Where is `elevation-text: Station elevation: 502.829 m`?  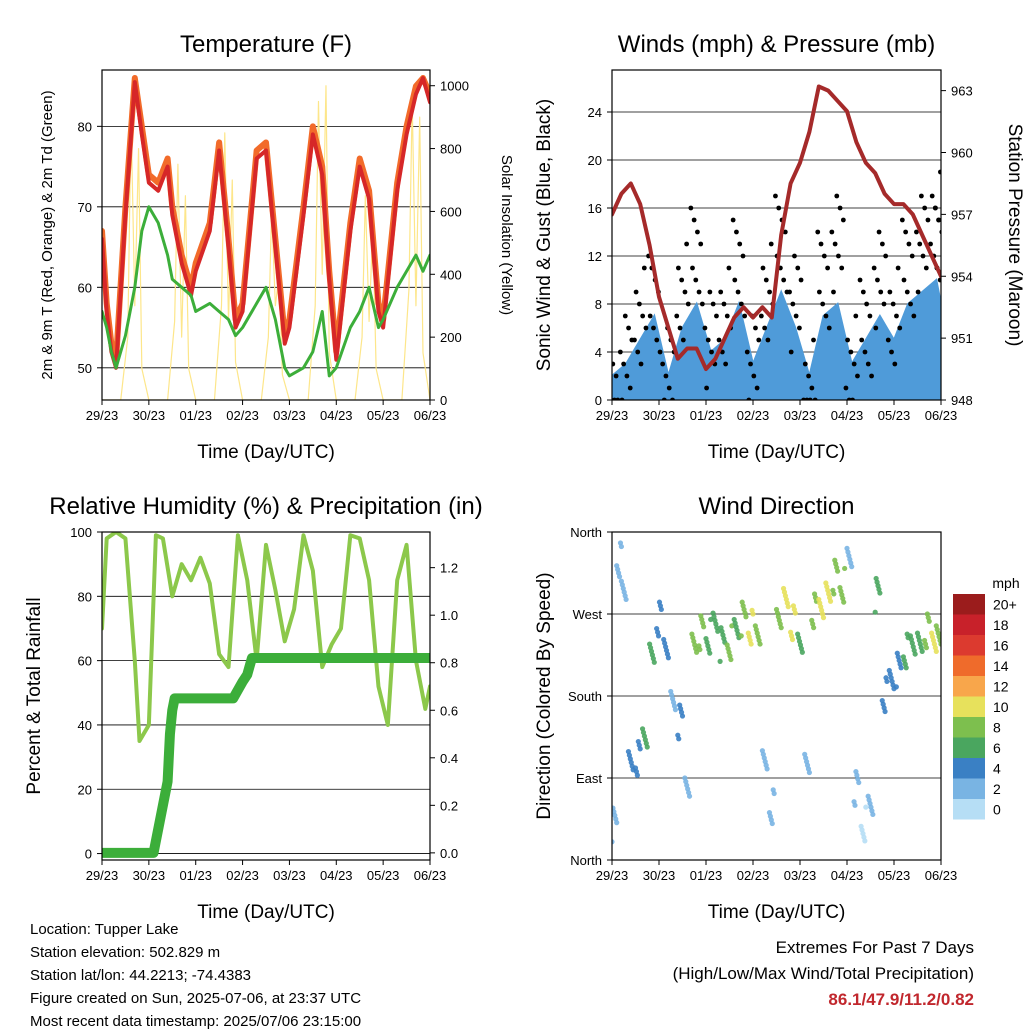
elevation-text: Station elevation: 502.829 m is located at coordinates (125, 952).